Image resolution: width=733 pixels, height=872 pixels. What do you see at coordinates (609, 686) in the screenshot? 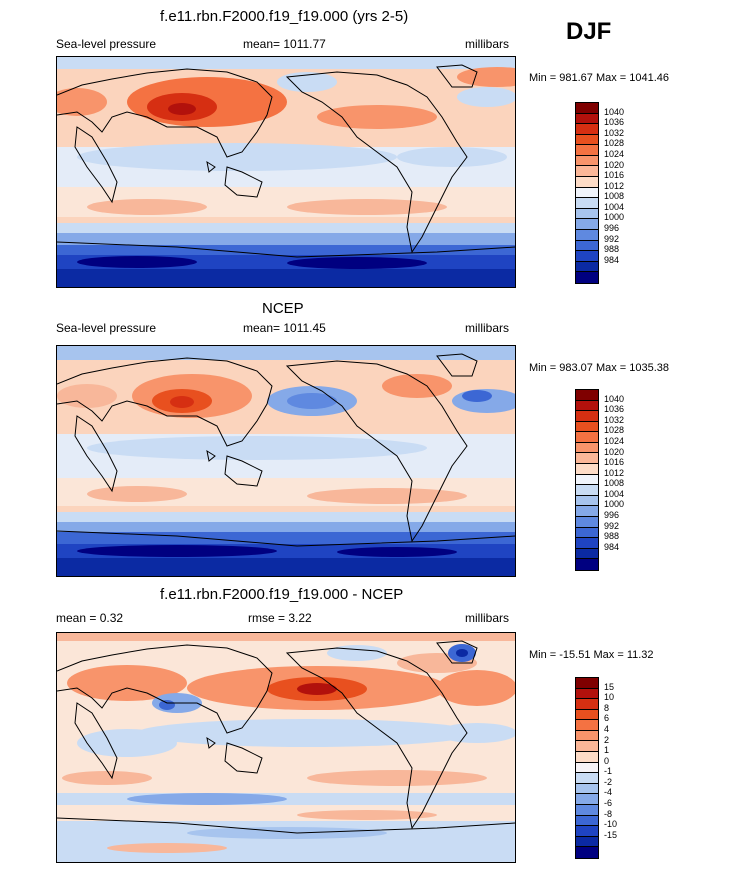
I see `colorbar-tick-label: 15` at bounding box center [609, 686].